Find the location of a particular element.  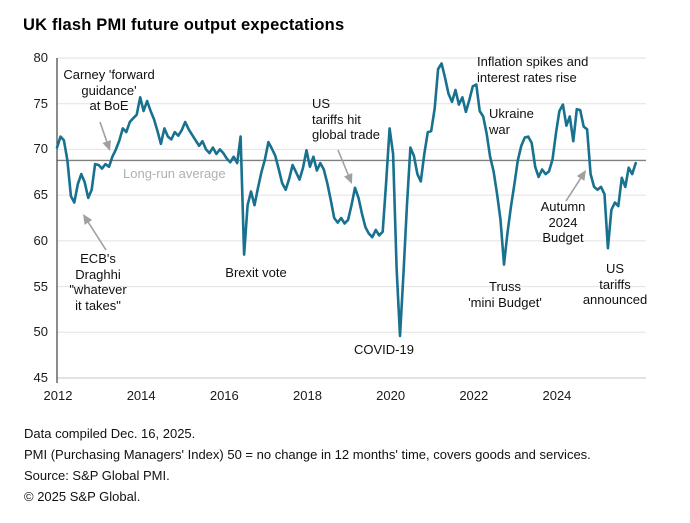

annotation-covid-19: COVID-19 is located at coordinates (384, 350).